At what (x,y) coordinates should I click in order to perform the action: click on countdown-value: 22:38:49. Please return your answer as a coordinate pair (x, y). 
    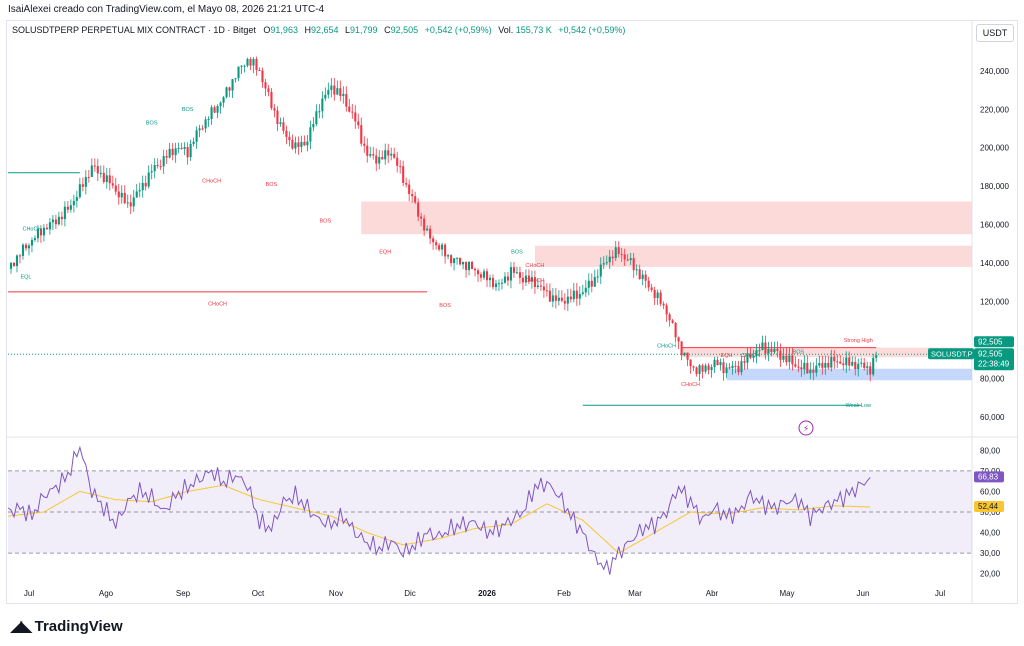
    Looking at the image, I should click on (994, 363).